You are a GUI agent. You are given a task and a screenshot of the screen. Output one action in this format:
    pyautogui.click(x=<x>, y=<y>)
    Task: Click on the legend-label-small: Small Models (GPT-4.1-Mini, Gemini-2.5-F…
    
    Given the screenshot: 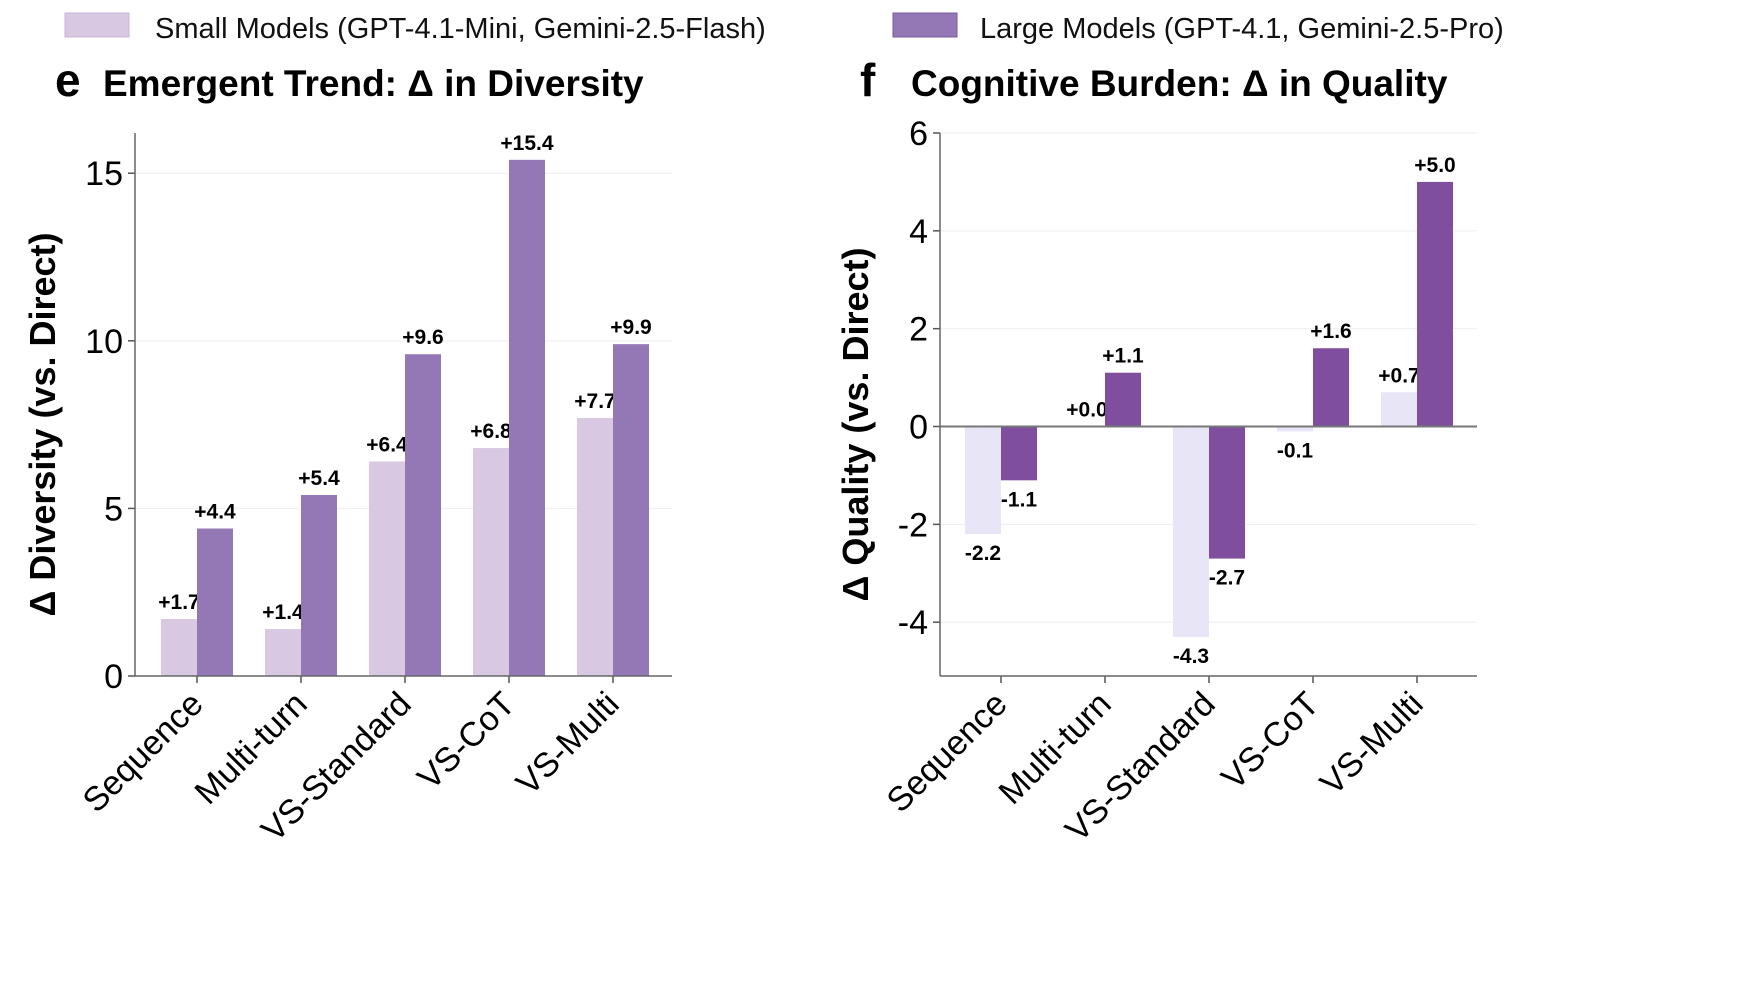 What is the action you would take?
    pyautogui.click(x=460, y=29)
    